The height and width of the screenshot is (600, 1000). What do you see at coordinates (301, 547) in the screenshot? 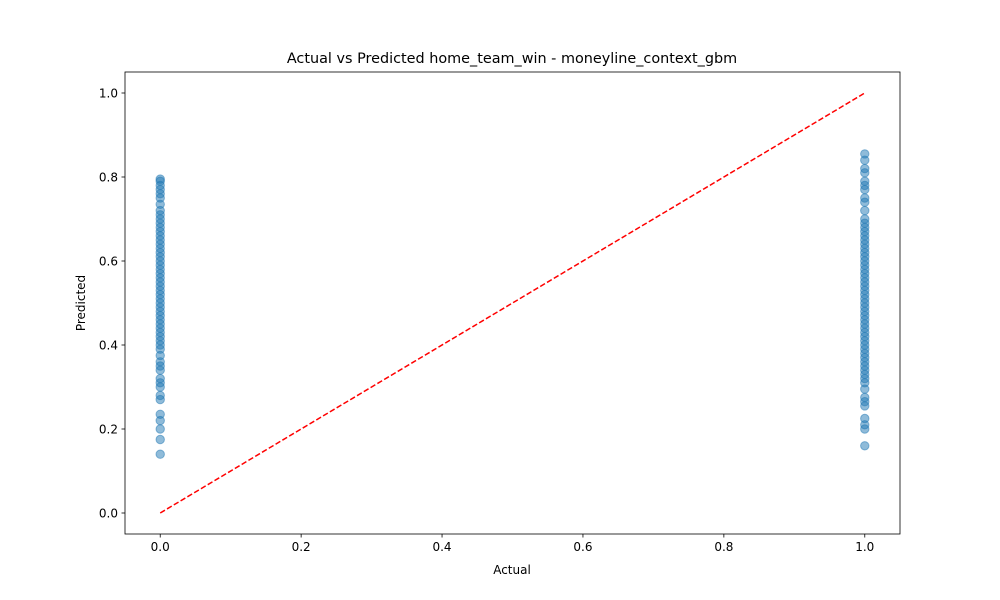
I see `x-tick-label: 0.2` at bounding box center [301, 547].